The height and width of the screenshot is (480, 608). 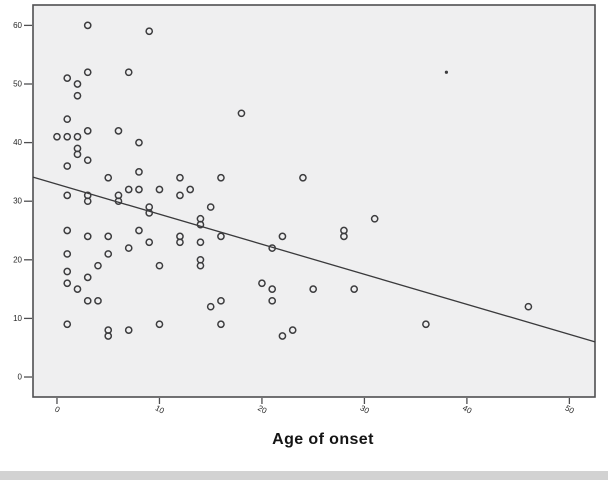 I want to click on x-axis-title: Age of onset, so click(x=323, y=439).